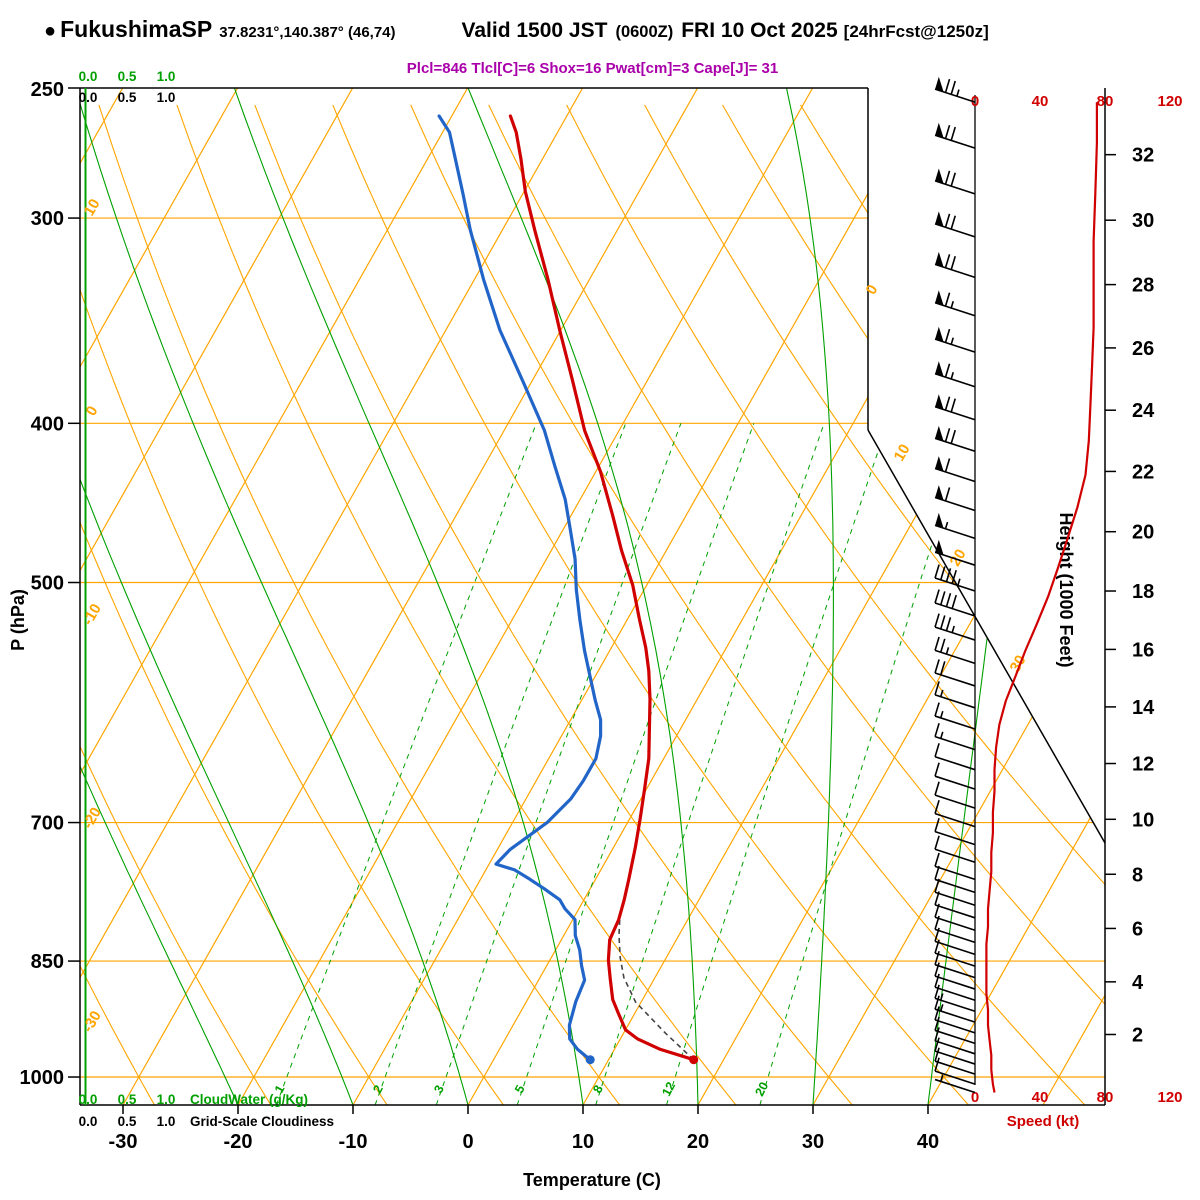 The width and height of the screenshot is (1200, 1200). Describe the element at coordinates (88, 76) in the screenshot. I see `cloudwater-scale-top: 0.0` at that location.